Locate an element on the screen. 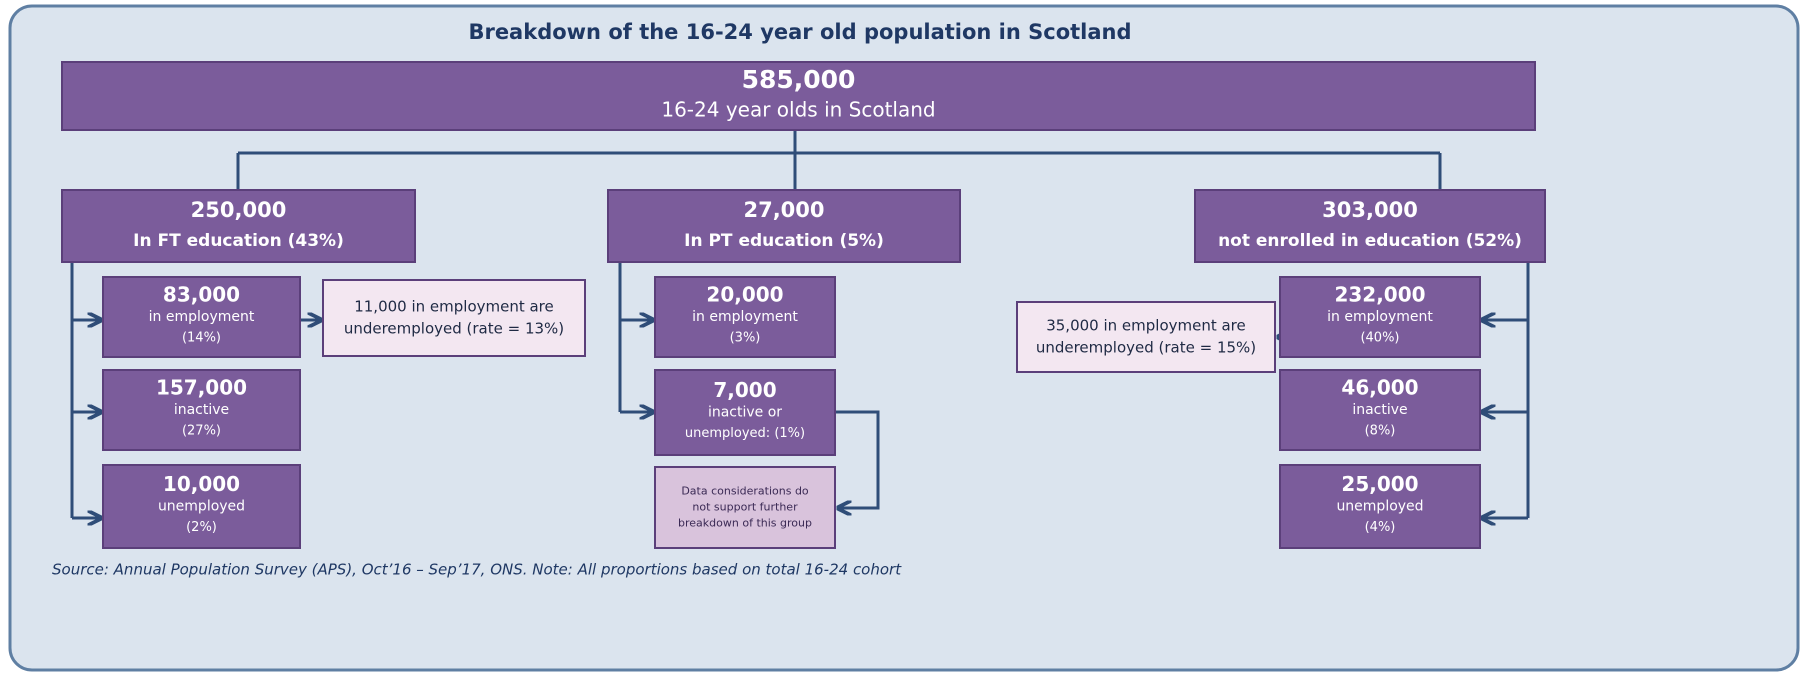 This screenshot has height=684, width=1809. box-text: 7,000 is located at coordinates (744, 390).